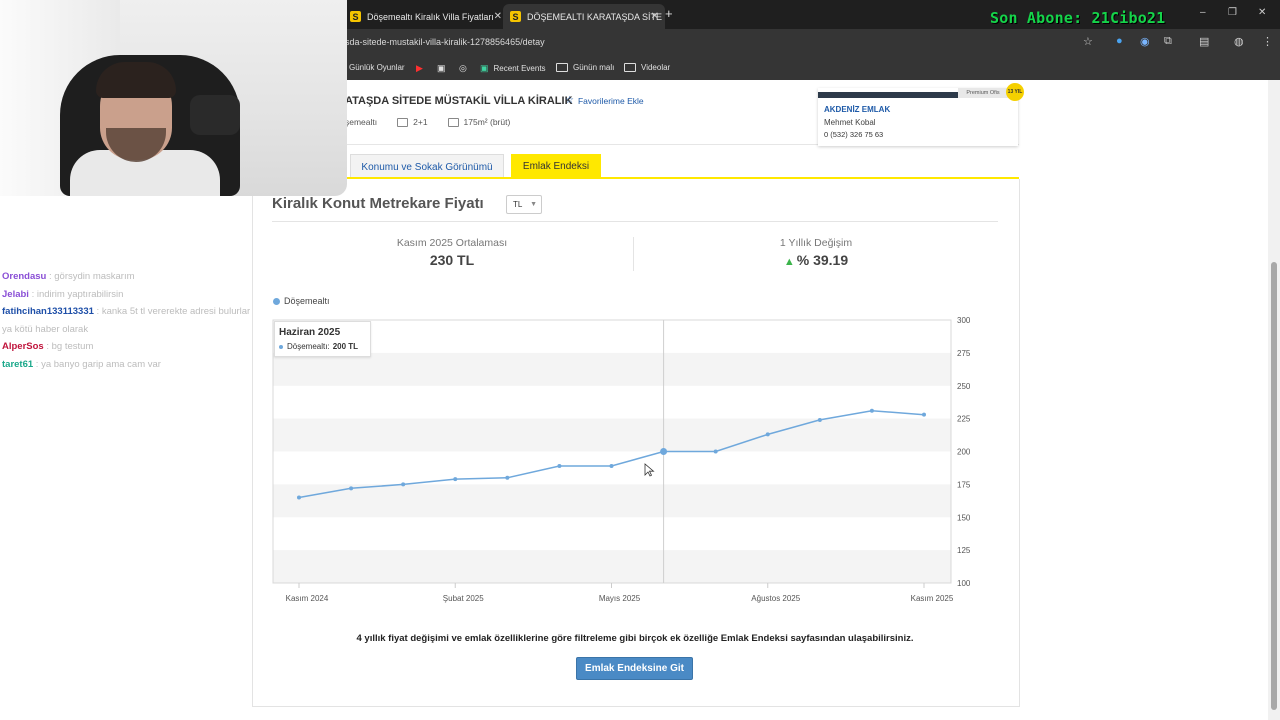 The height and width of the screenshot is (720, 1280). I want to click on y-tick-label: 125 TL, so click(963, 550).